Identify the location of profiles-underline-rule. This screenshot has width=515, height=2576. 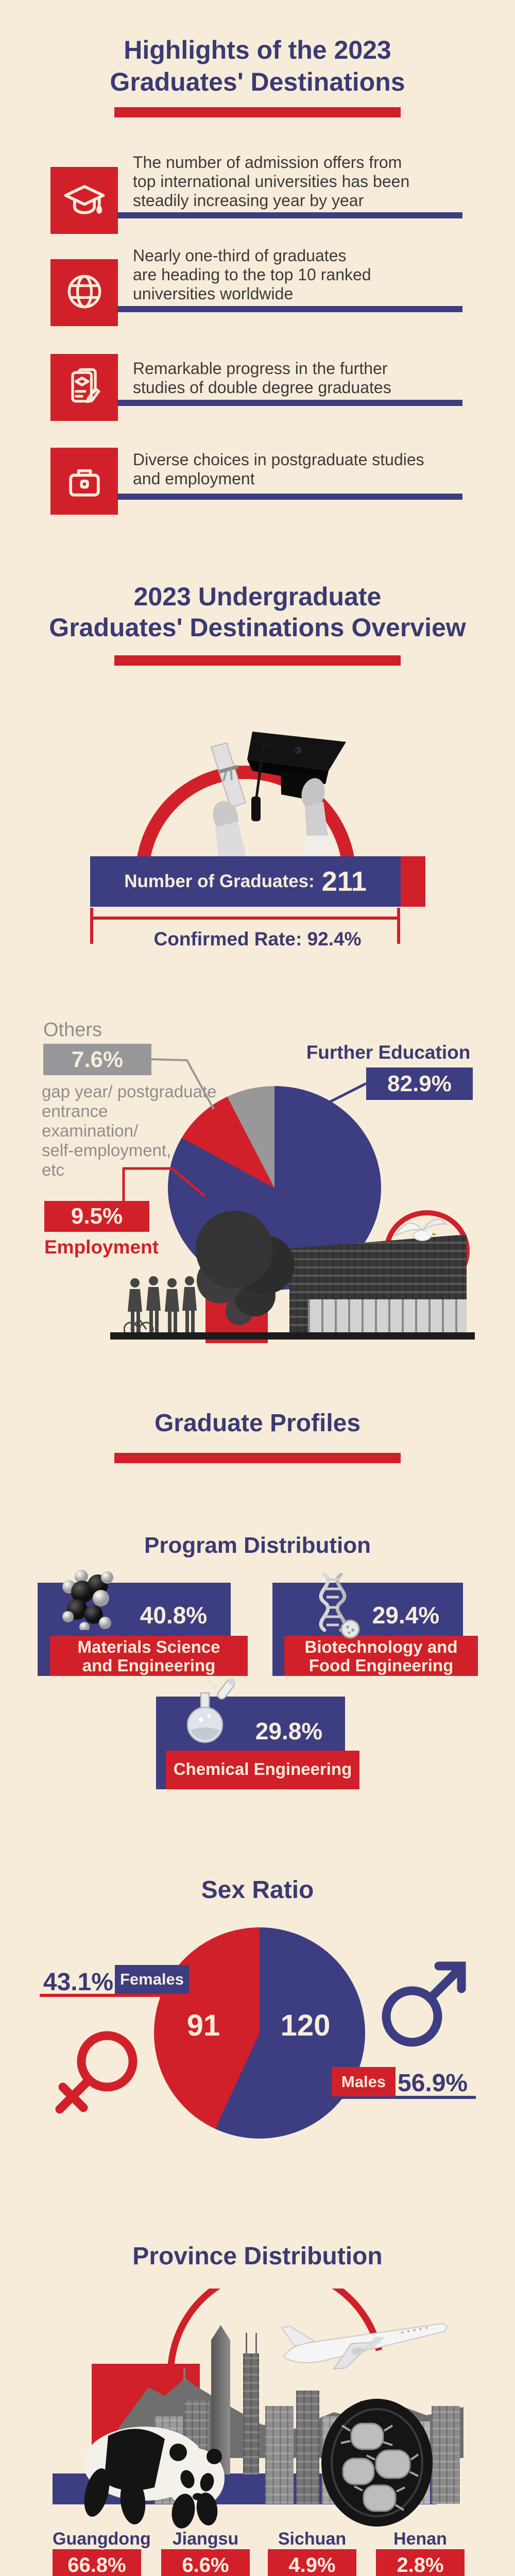
(257, 1458).